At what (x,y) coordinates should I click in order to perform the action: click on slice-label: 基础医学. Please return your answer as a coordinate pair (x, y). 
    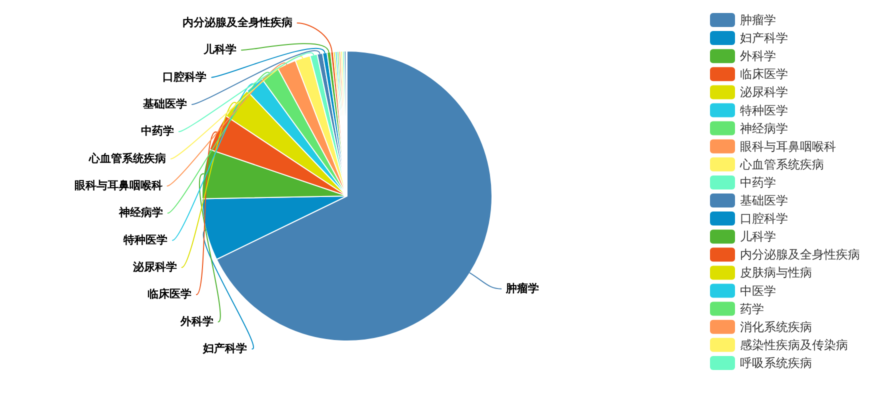
    Looking at the image, I should click on (164, 104).